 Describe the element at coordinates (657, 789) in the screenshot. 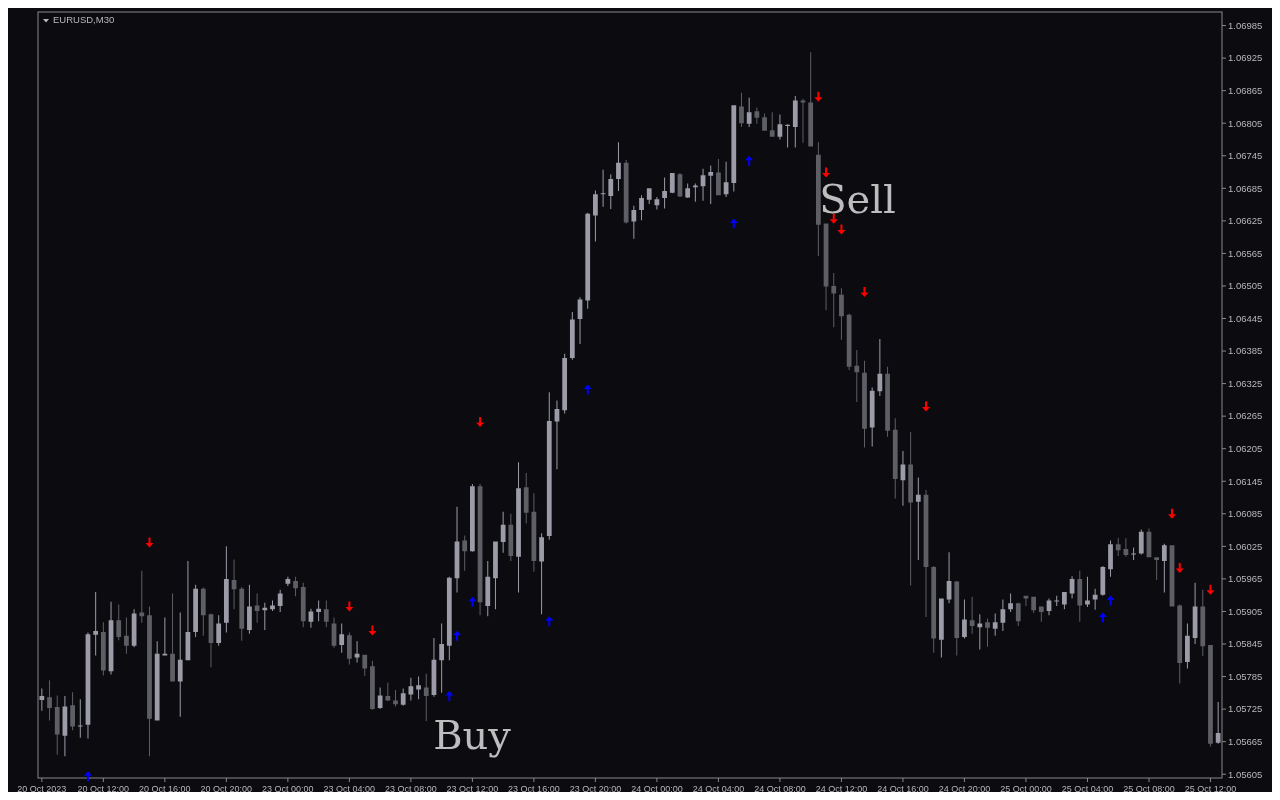

I see `x-tick-label: 24 Oct 00:00` at that location.